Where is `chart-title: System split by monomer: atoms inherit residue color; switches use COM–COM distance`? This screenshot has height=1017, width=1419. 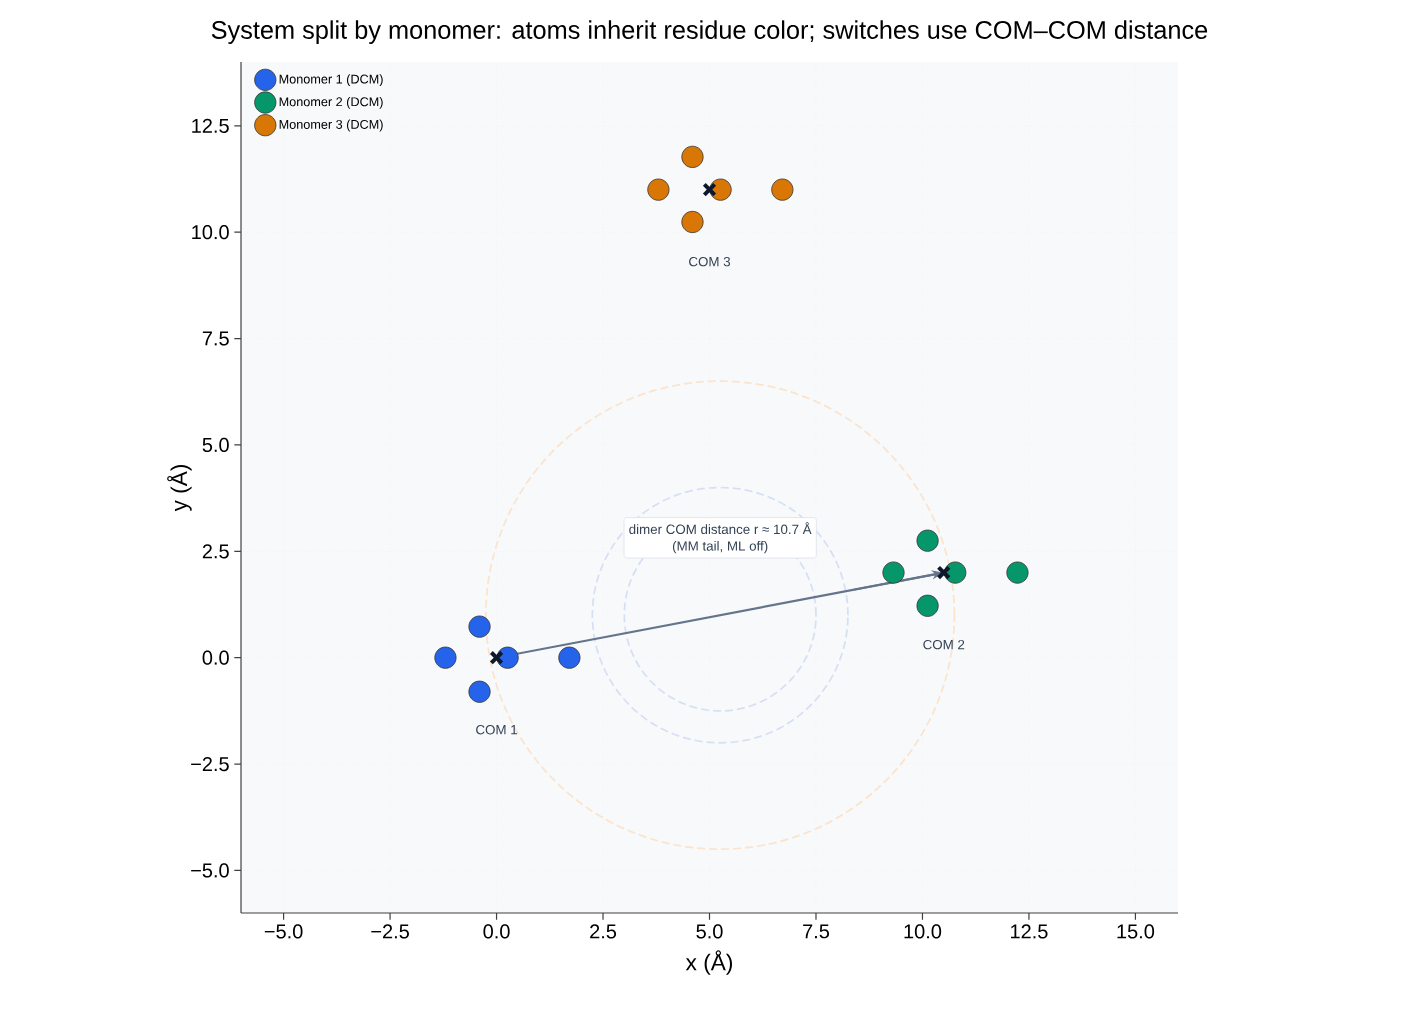 chart-title: System split by monomer: atoms inherit residue color; switches use COM–COM distance is located at coordinates (709, 32).